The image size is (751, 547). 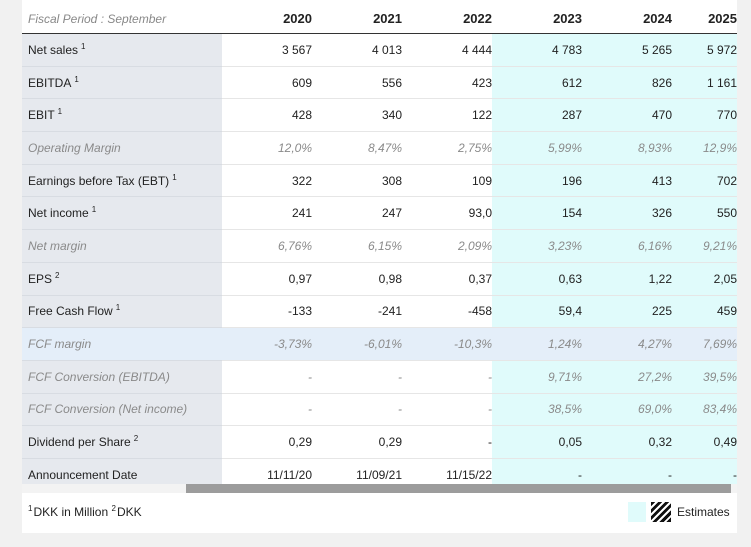 What do you see at coordinates (357, 213) in the screenshot?
I see `value-cell: 247` at bounding box center [357, 213].